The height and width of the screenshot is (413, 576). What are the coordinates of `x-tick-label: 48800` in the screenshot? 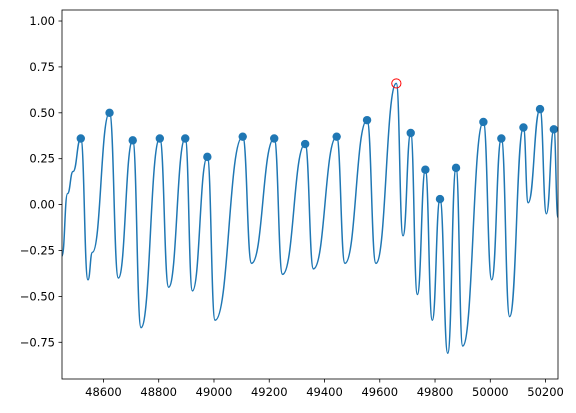 It's located at (158, 392).